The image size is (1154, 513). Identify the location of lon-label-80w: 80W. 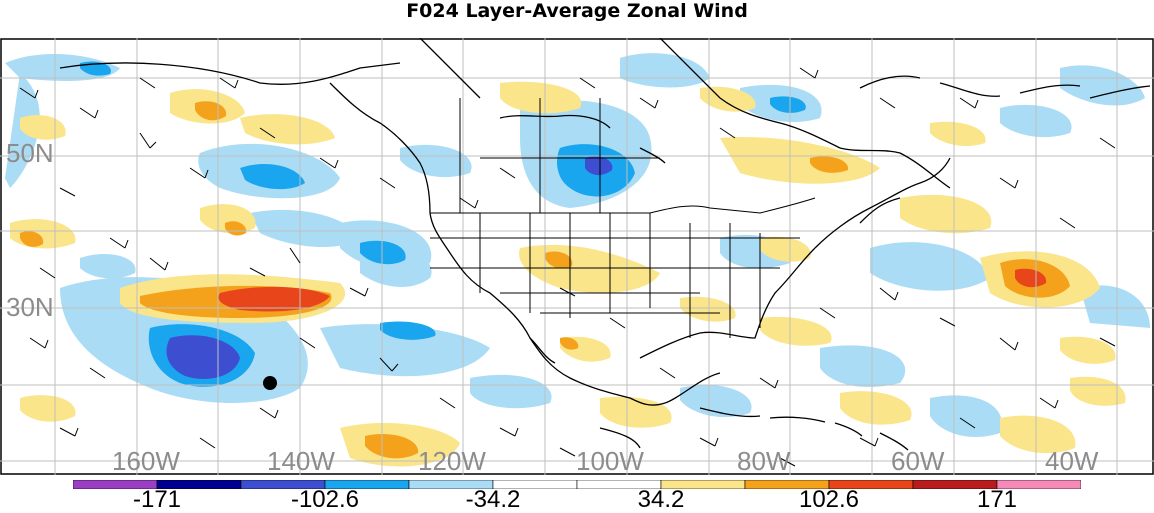
(764, 461).